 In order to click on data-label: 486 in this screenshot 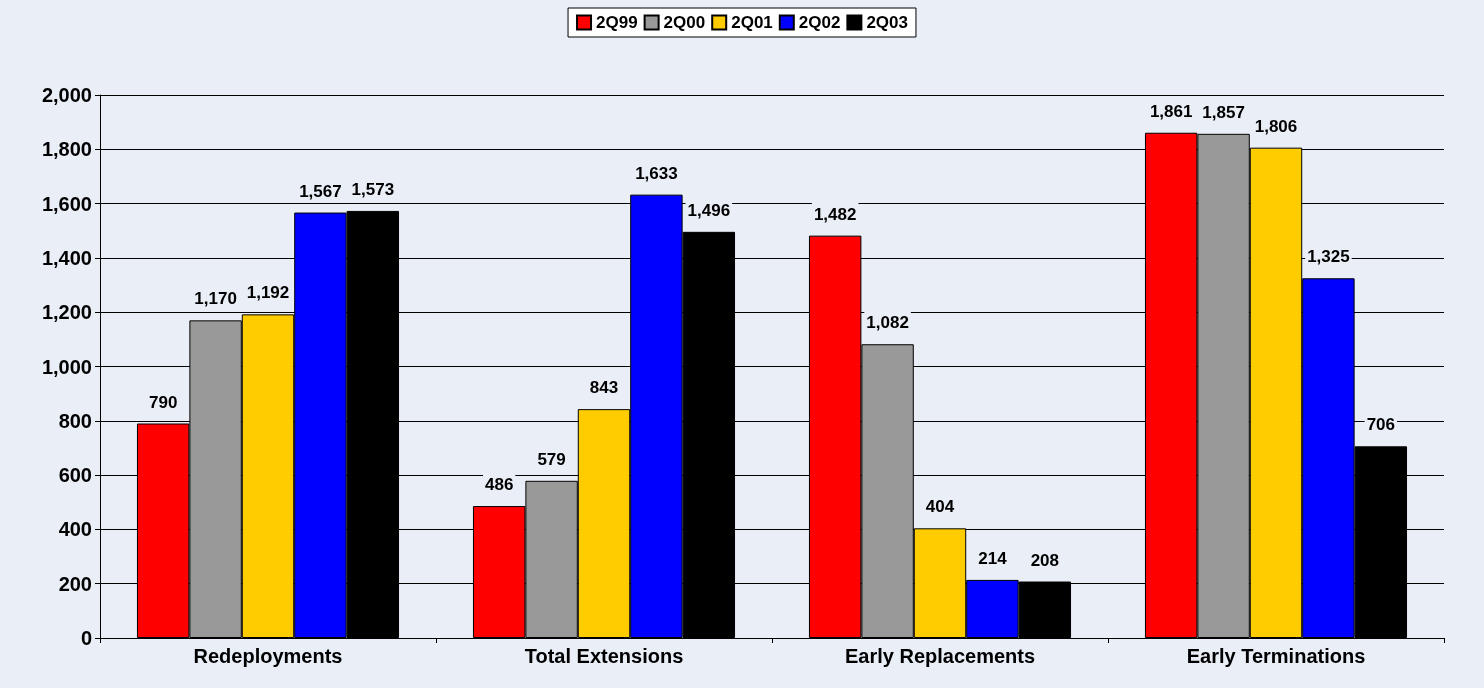, I will do `click(499, 485)`.